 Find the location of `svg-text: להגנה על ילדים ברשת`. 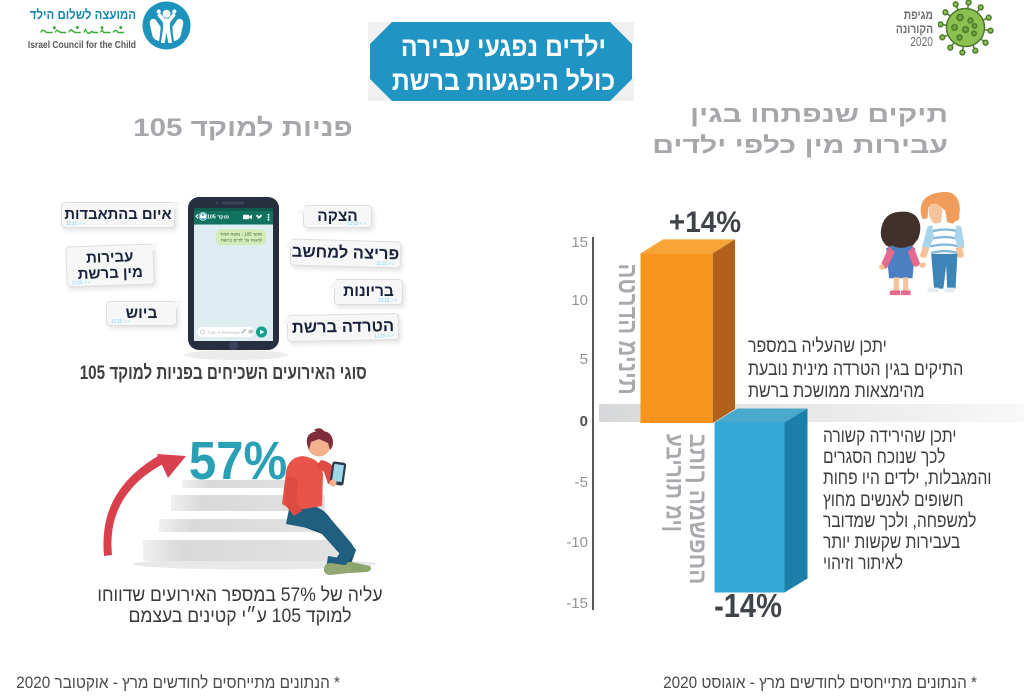

svg-text: להגנה על ילדים ברשת is located at coordinates (242, 240).